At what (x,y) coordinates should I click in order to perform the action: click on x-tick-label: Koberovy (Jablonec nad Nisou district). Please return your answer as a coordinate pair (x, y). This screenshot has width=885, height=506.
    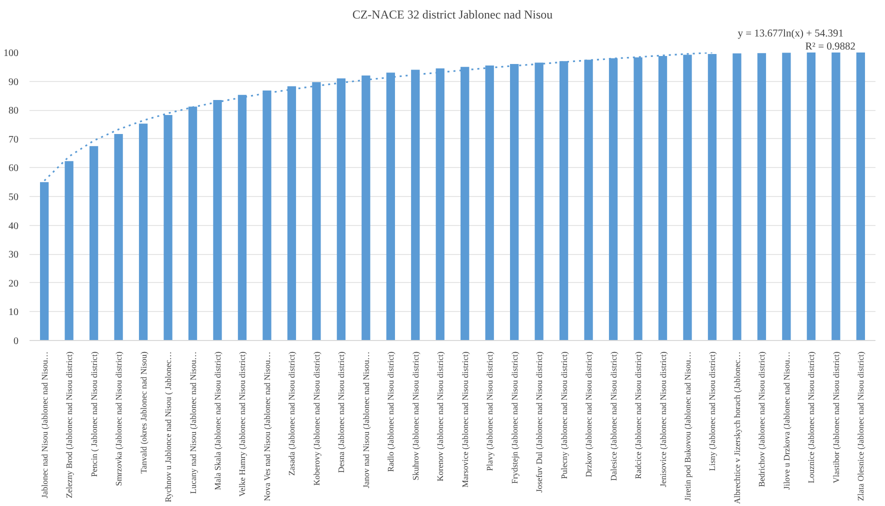
    Looking at the image, I should click on (316, 418).